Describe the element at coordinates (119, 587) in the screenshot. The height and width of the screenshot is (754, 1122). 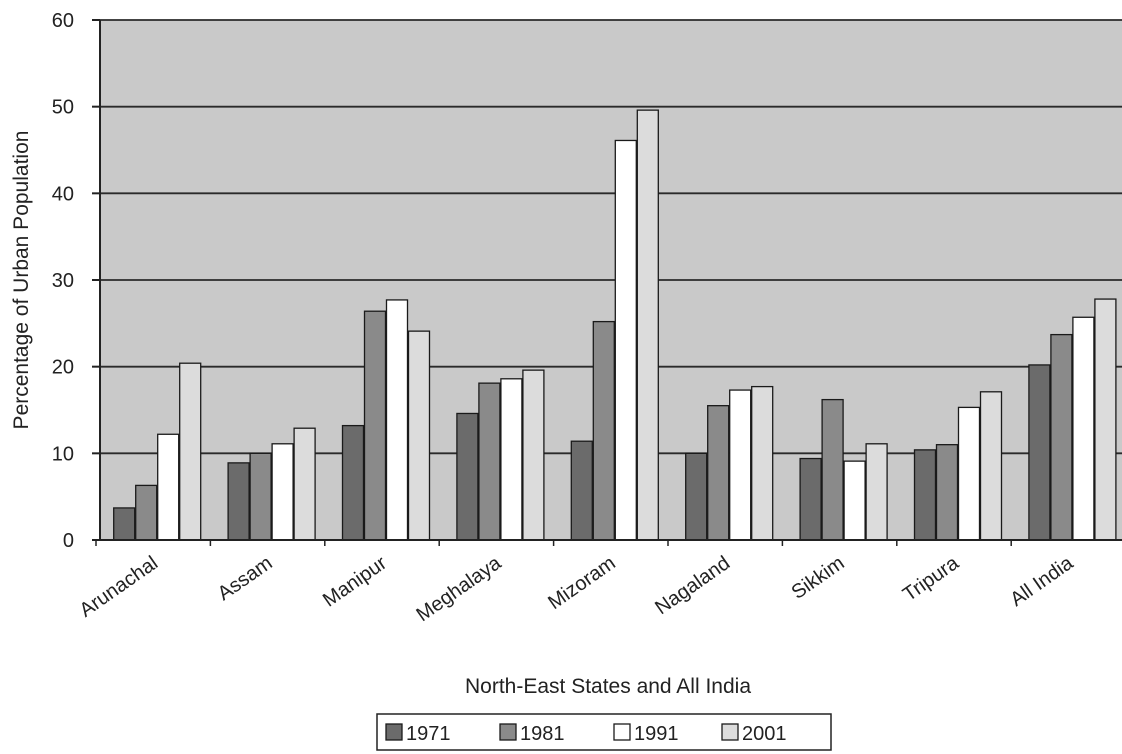
I see `x-category-label: Arunachal` at that location.